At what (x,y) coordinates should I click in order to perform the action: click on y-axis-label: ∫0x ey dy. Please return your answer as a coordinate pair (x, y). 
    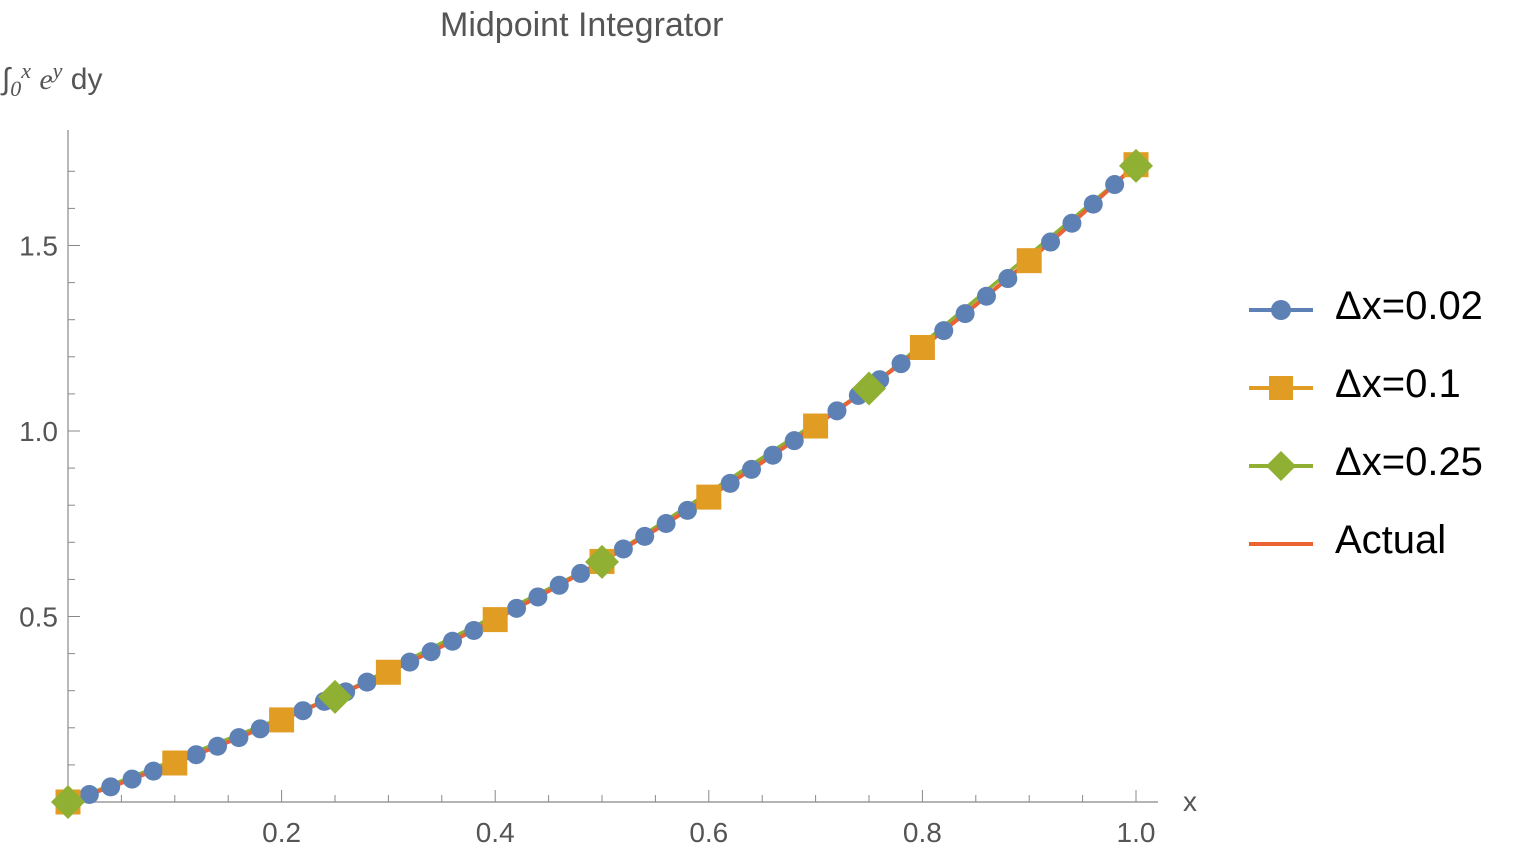
    Looking at the image, I should click on (52, 80).